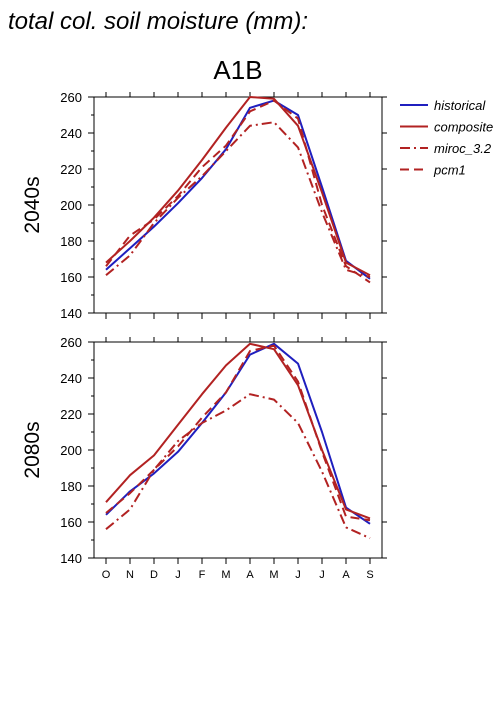 This screenshot has height=709, width=501. I want to click on period-label: 2080s, so click(32, 449).